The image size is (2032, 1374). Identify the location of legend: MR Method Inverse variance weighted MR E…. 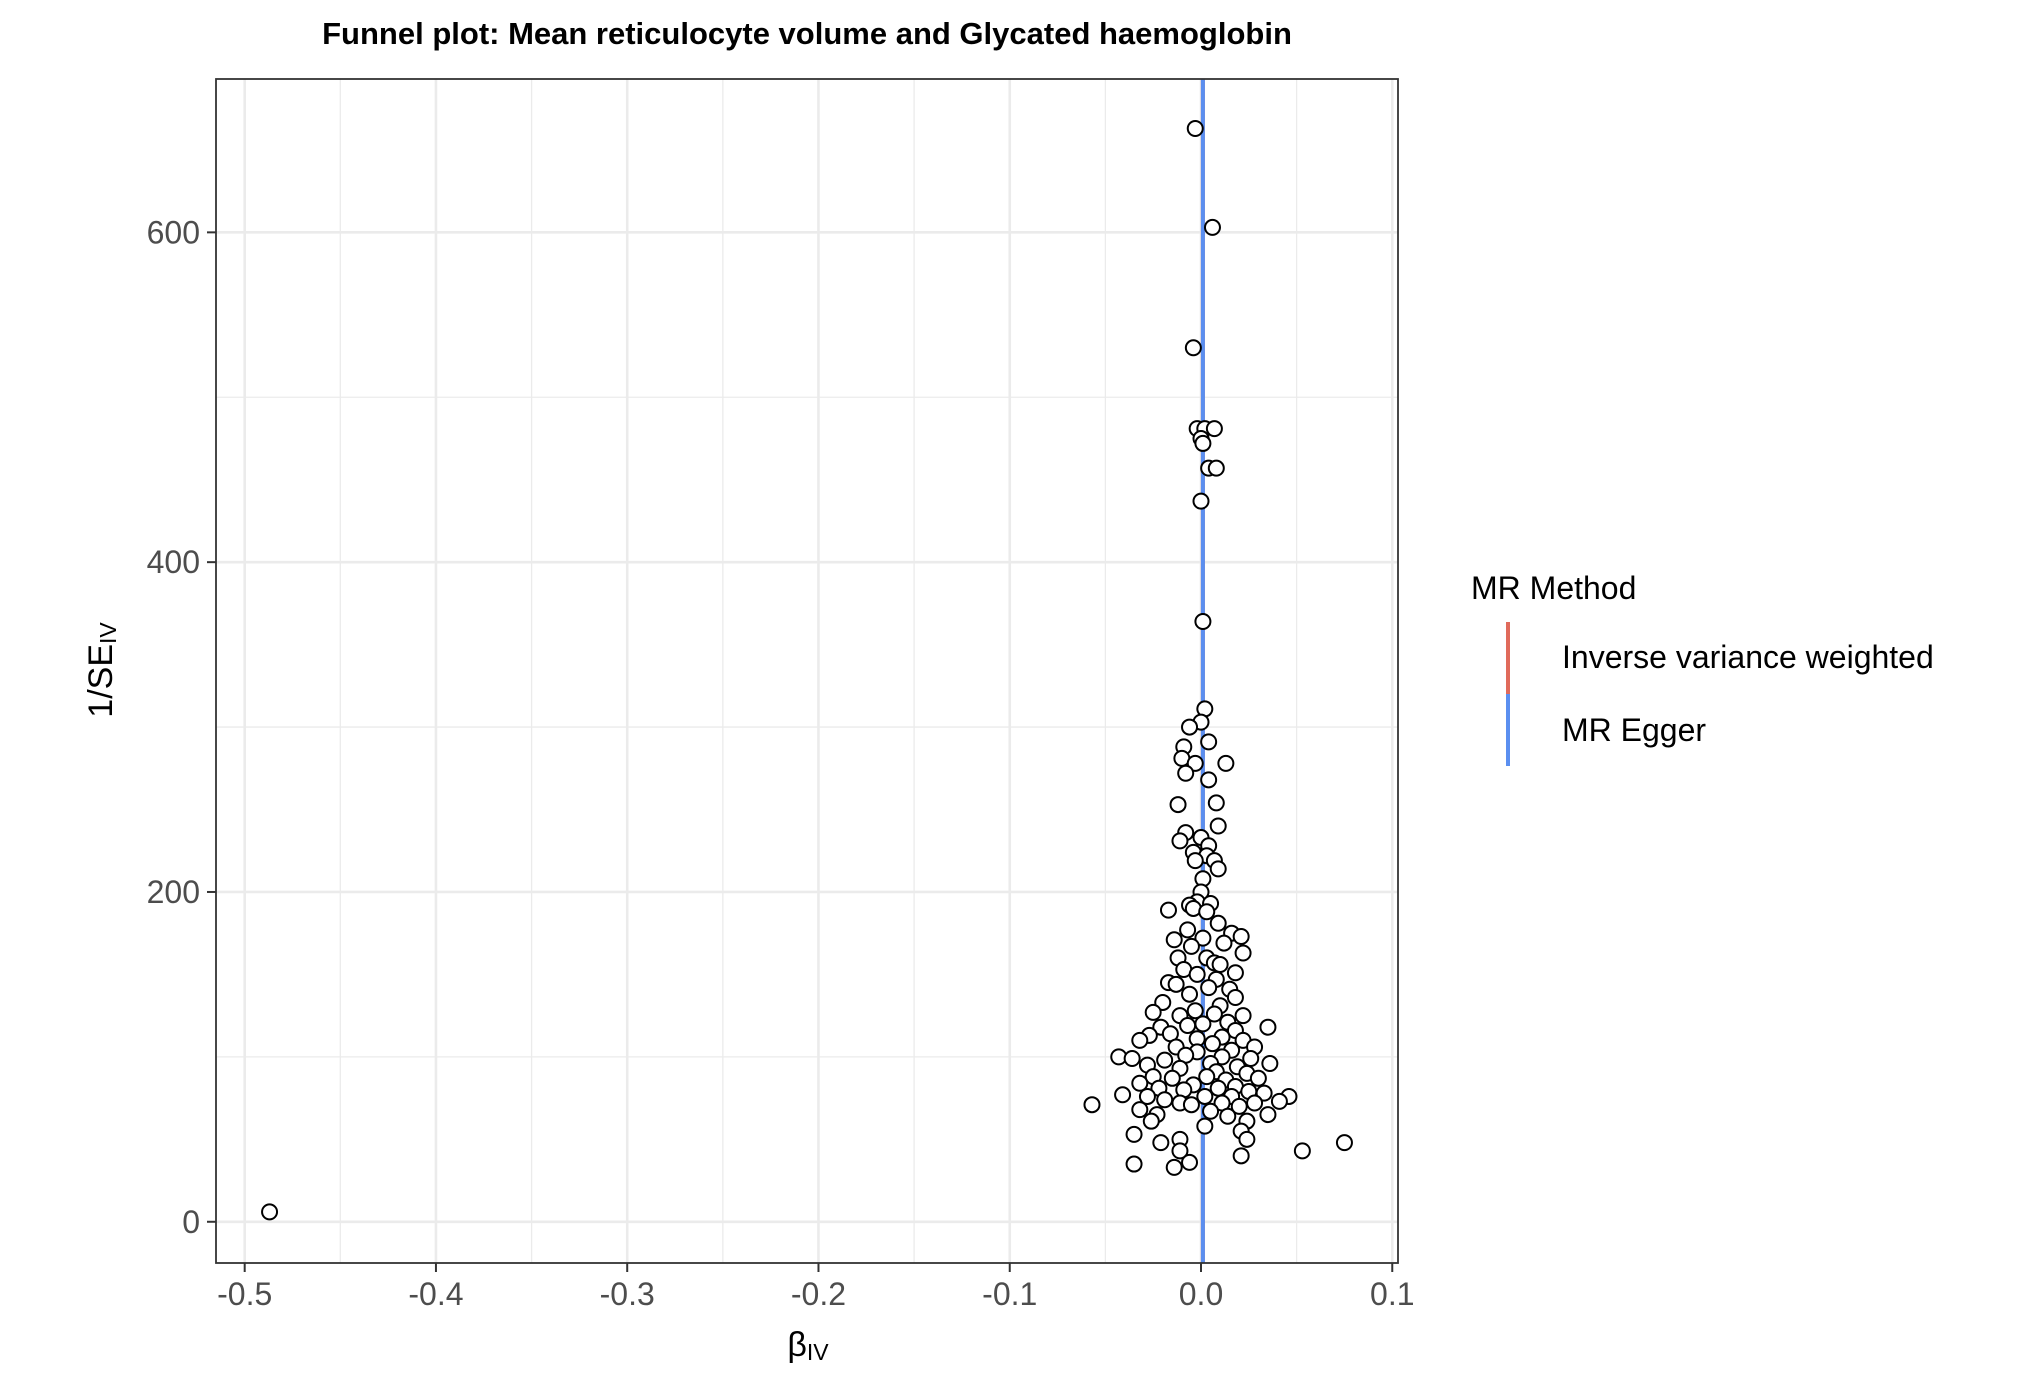
(1702, 668).